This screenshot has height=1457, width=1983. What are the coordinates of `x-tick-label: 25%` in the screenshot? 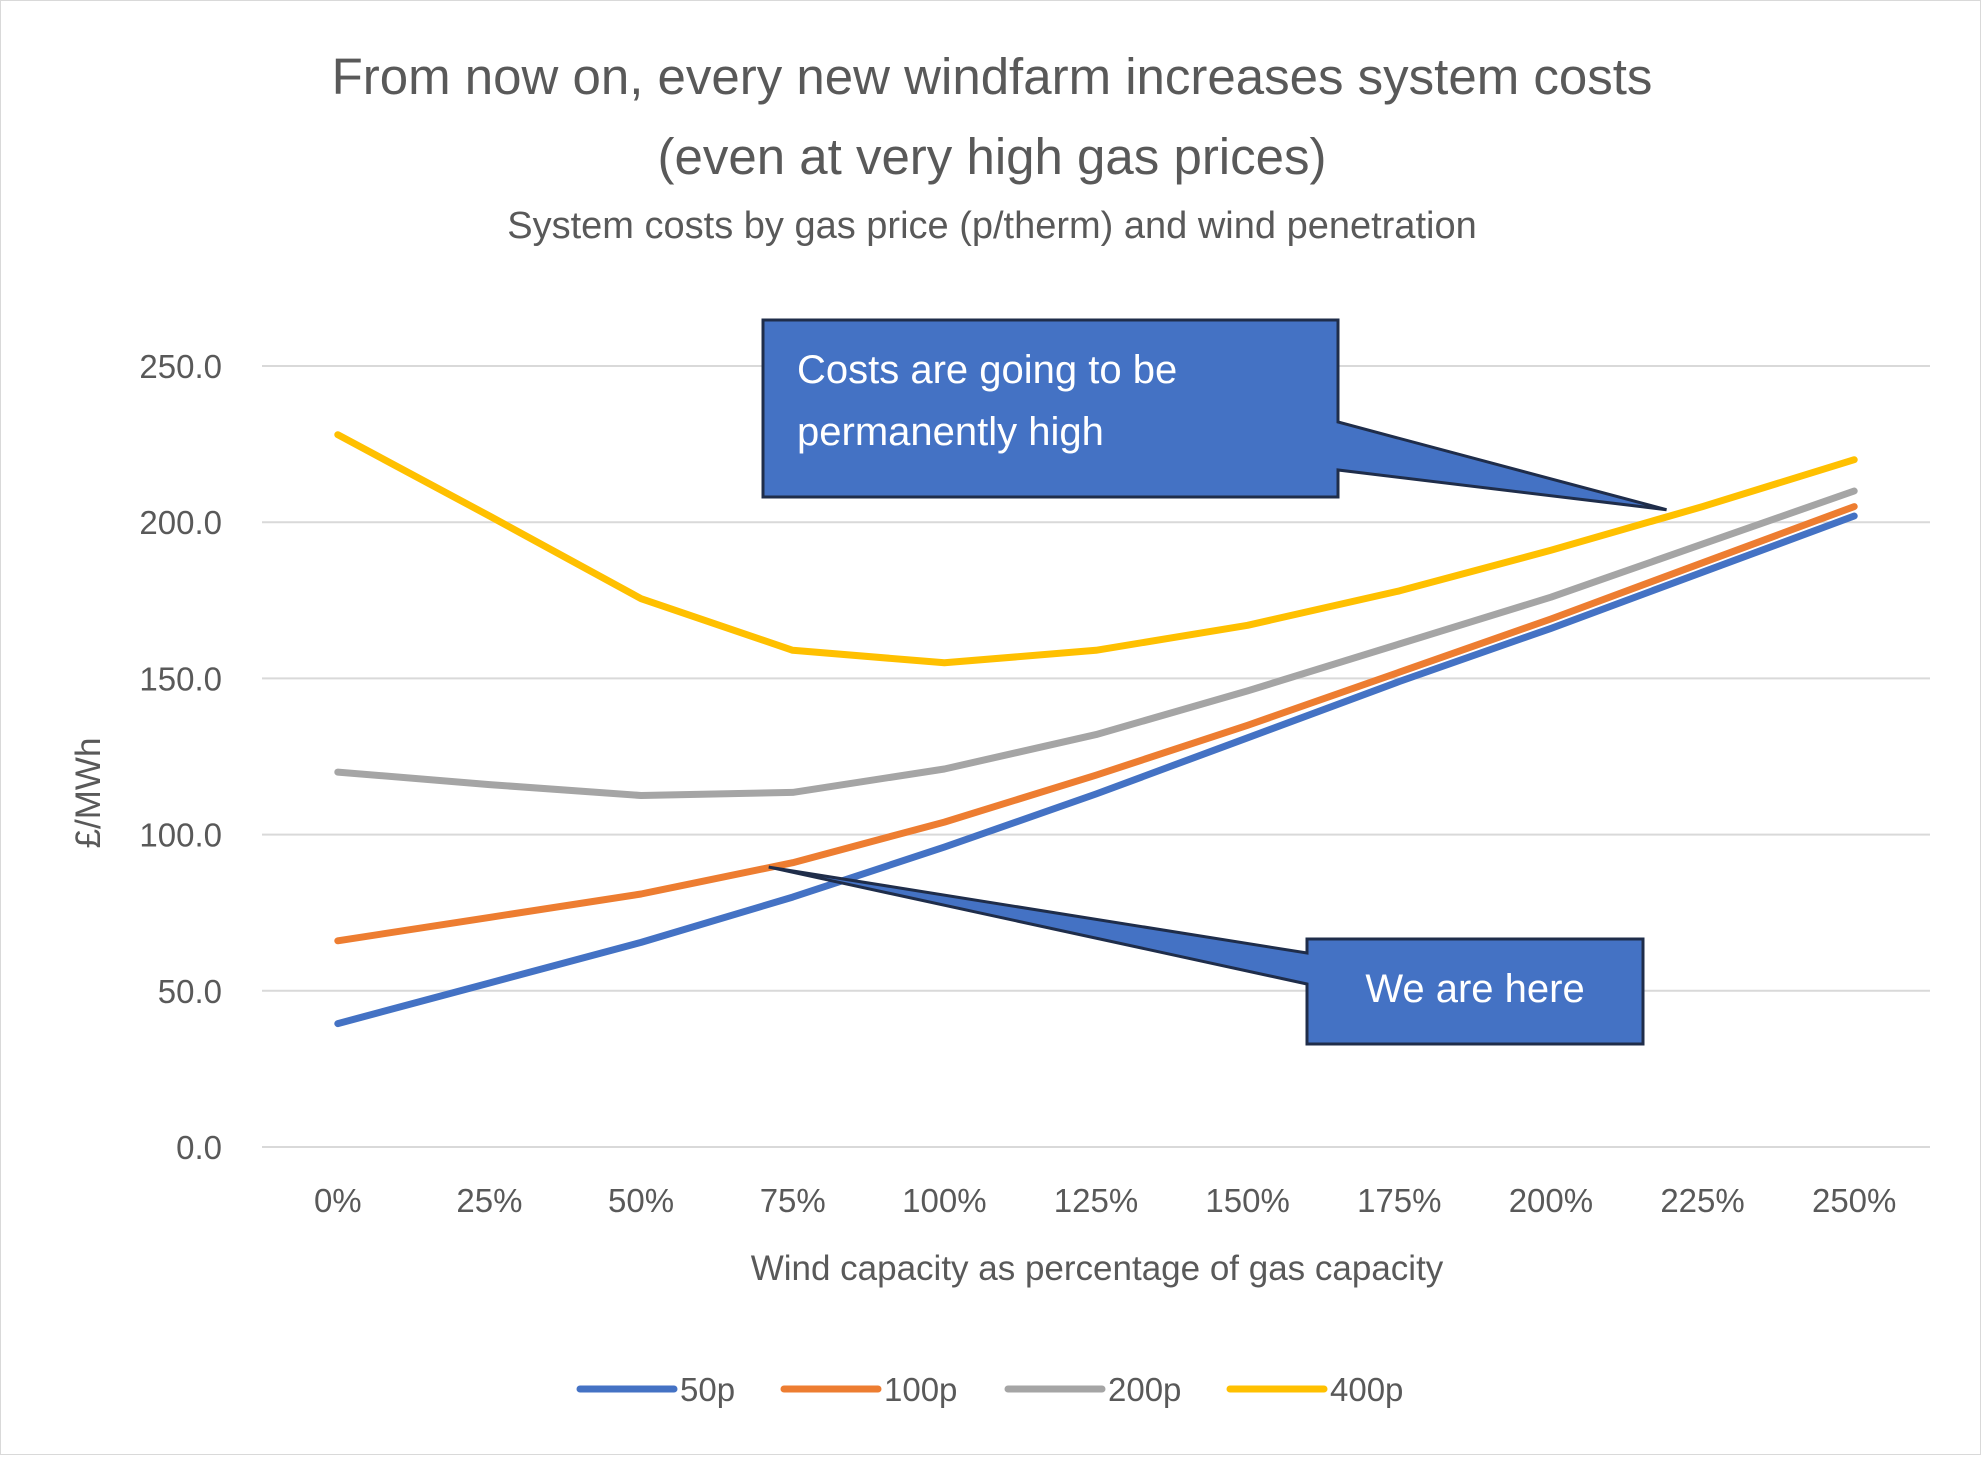 It's located at (489, 1200).